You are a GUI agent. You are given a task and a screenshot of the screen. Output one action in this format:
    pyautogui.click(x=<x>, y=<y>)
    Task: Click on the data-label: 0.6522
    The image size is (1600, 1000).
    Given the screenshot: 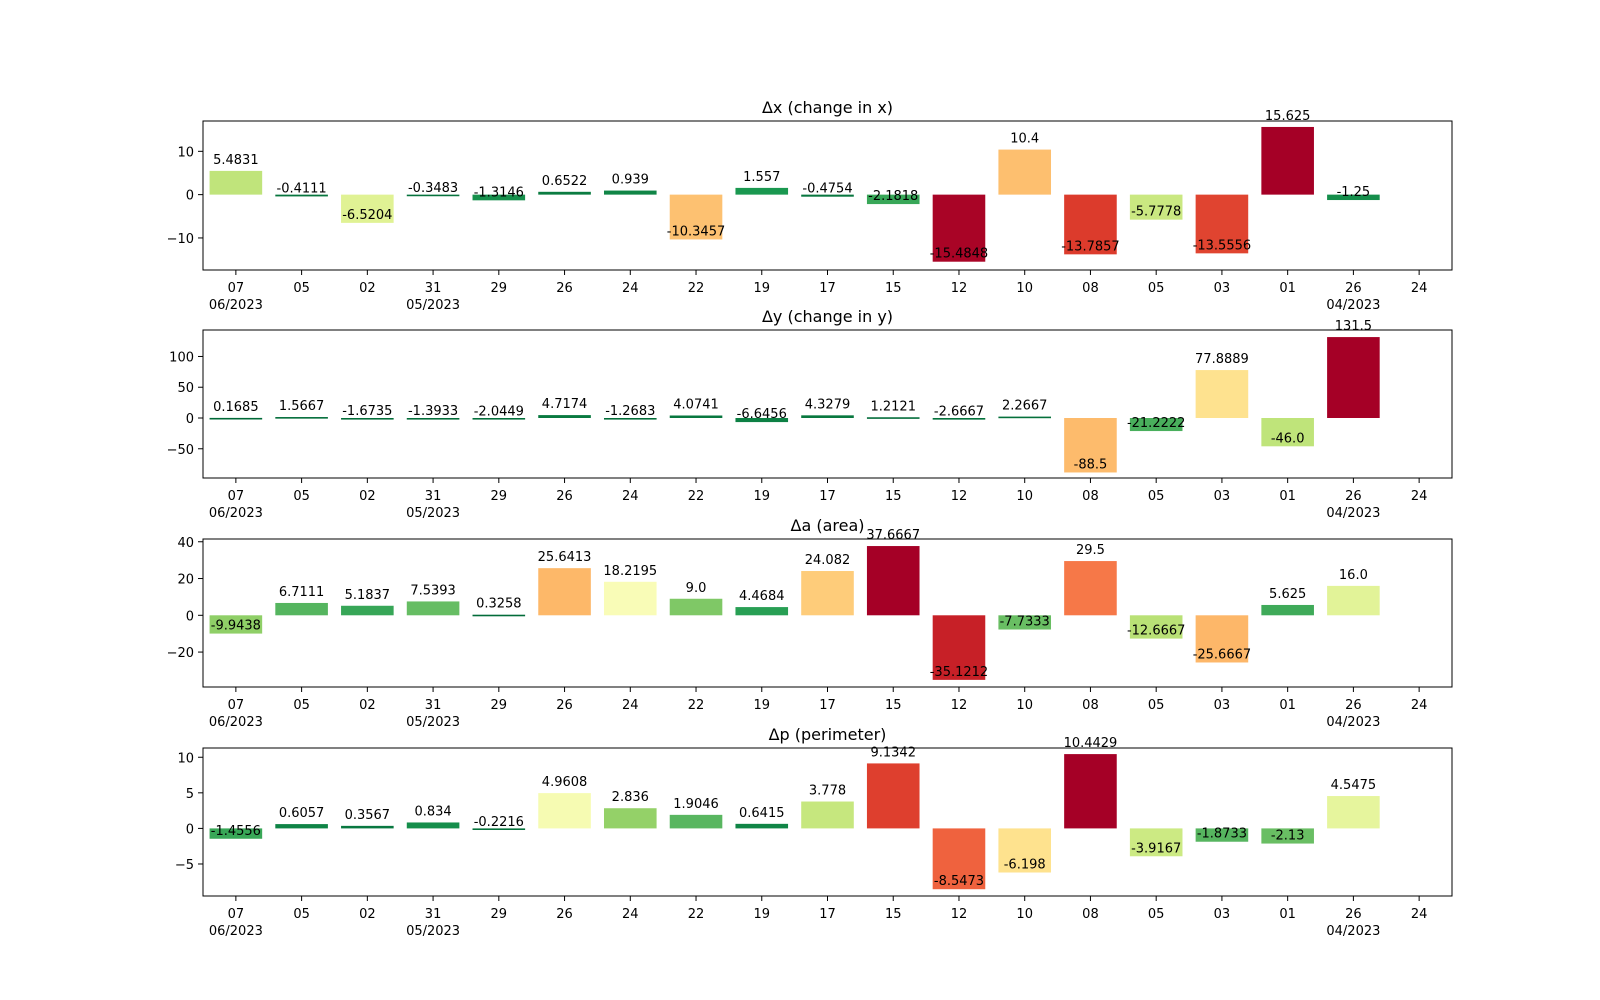 What is the action you would take?
    pyautogui.click(x=565, y=181)
    